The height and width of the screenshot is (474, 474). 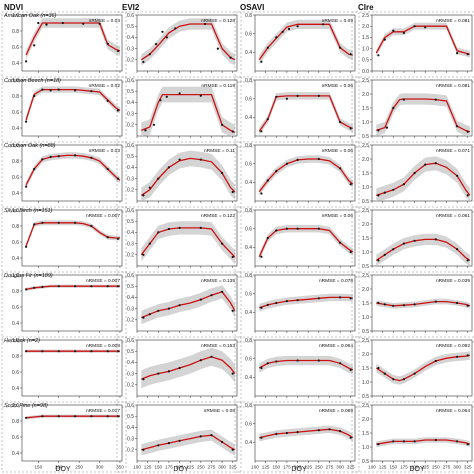 I want to click on x-axis-label-osavi: DOY, so click(x=299, y=469).